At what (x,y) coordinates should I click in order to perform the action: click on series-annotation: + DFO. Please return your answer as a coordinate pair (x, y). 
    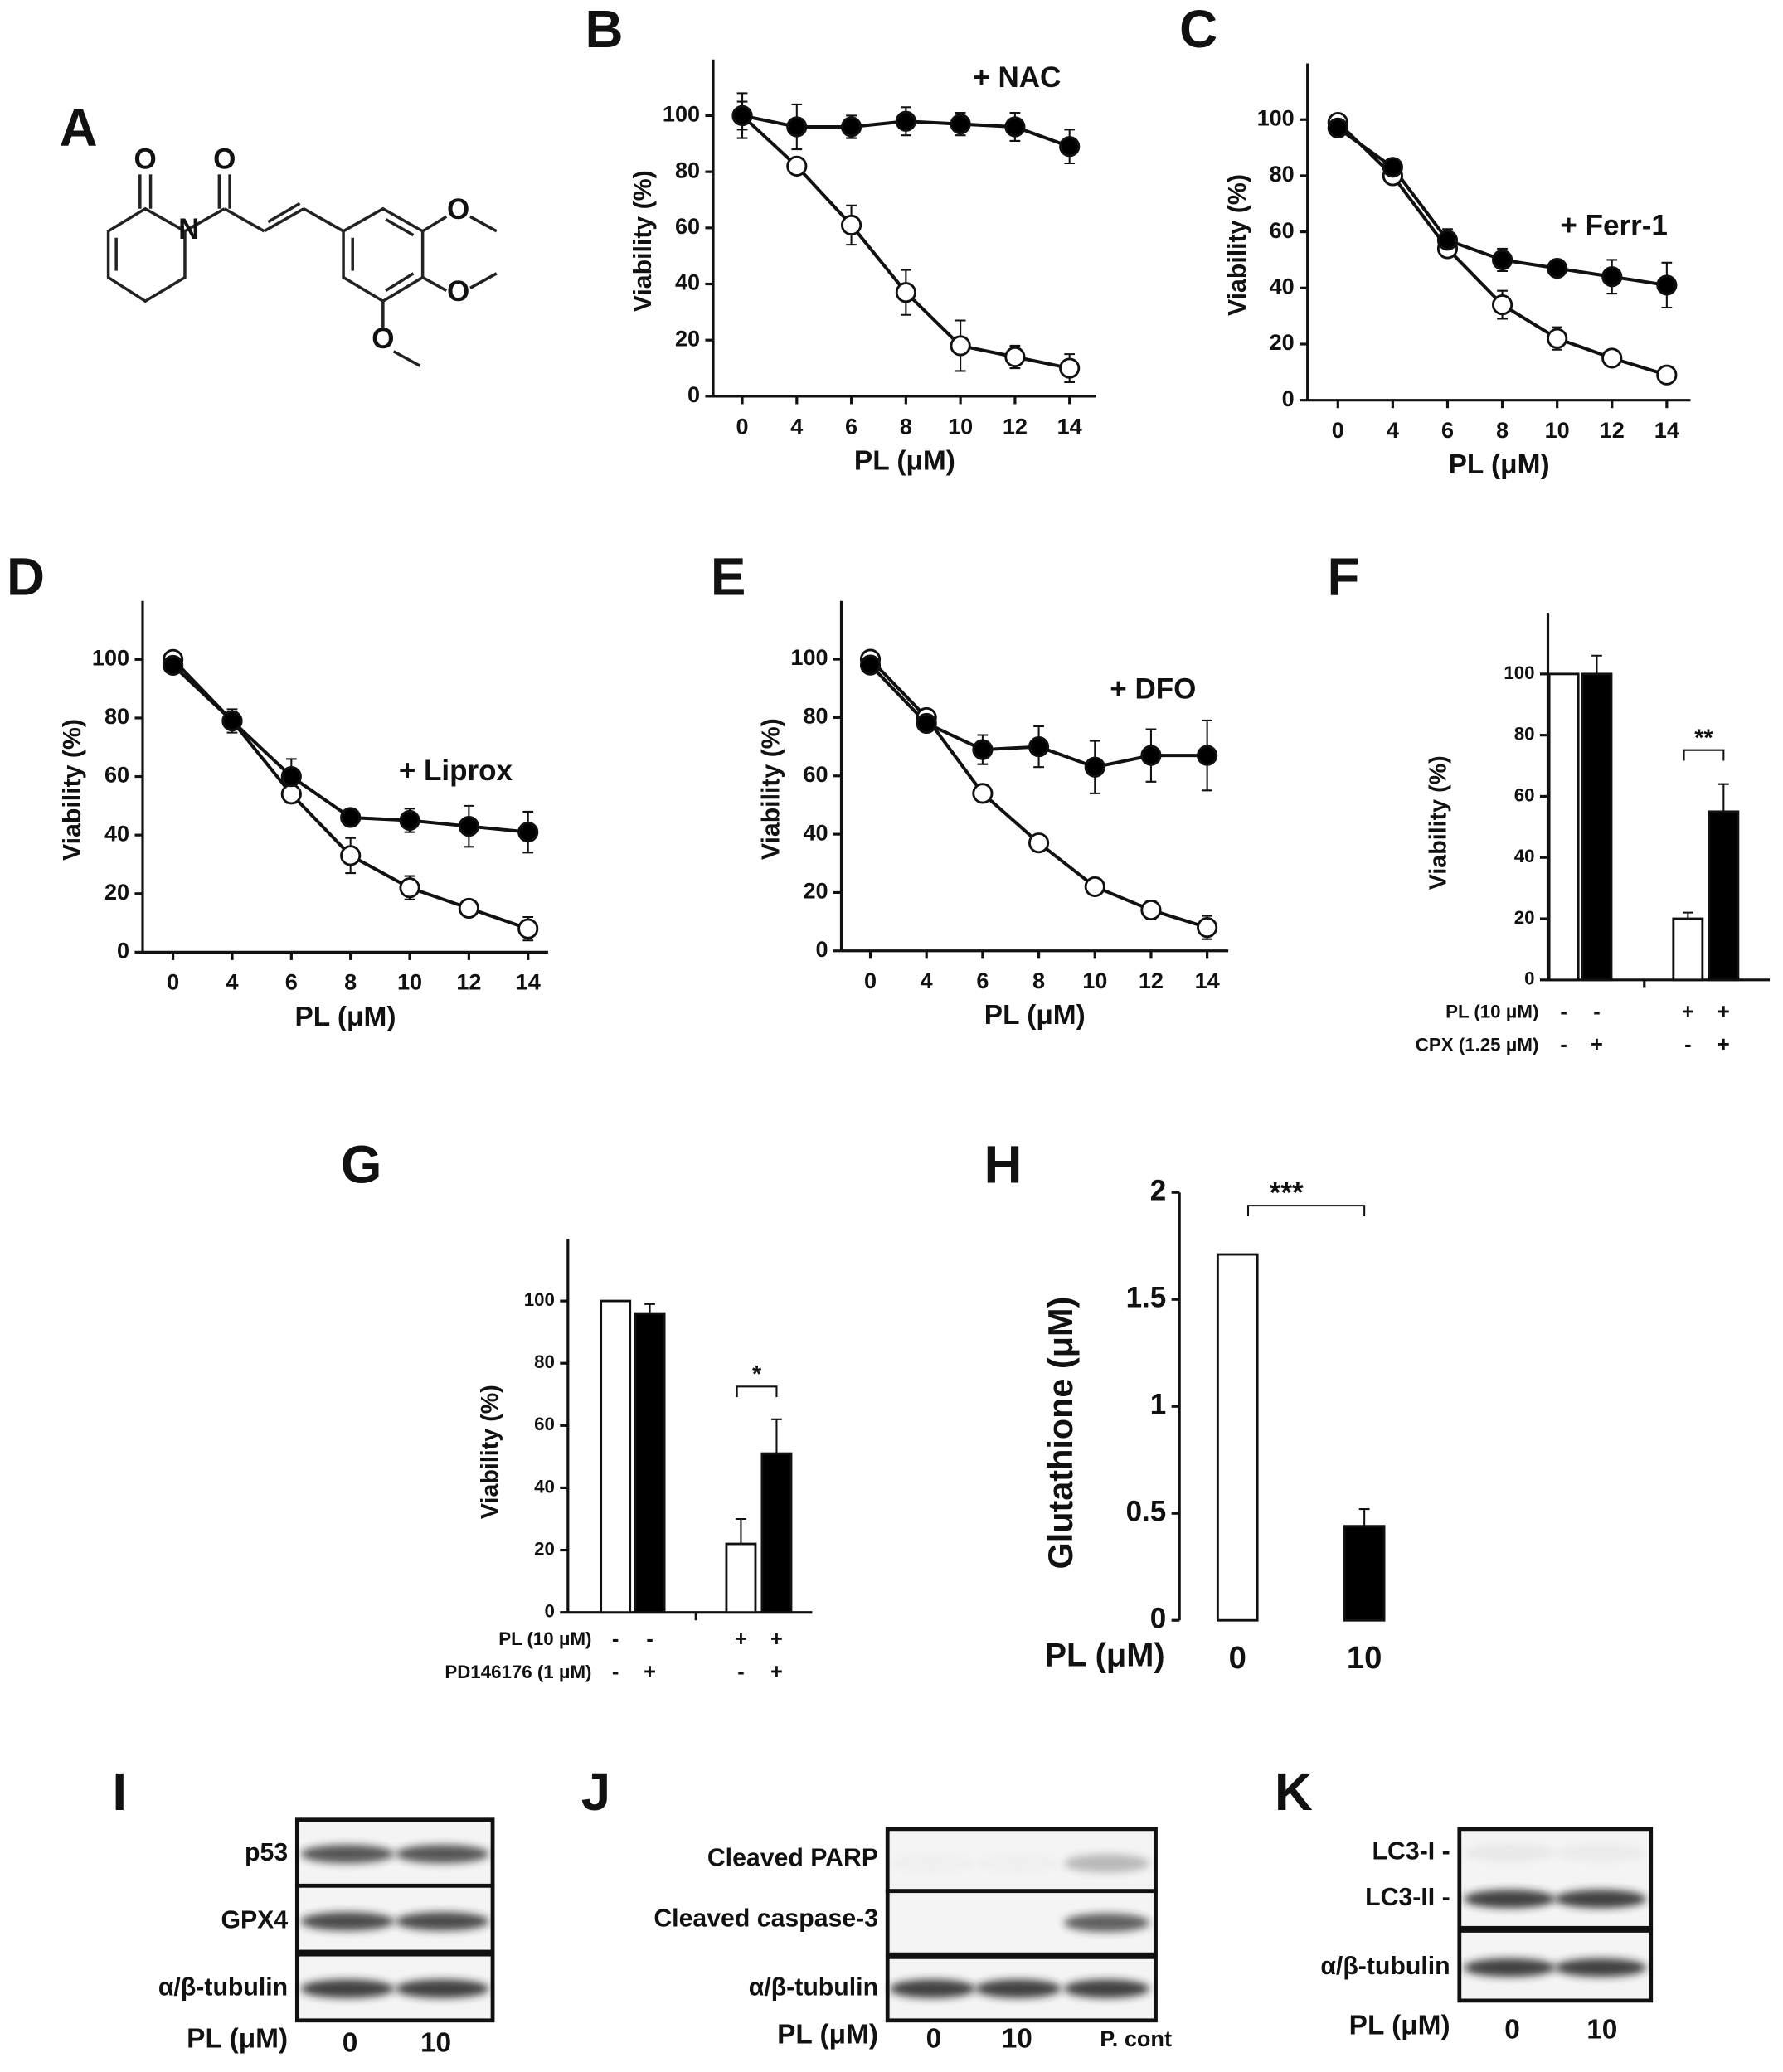
    Looking at the image, I should click on (1153, 689).